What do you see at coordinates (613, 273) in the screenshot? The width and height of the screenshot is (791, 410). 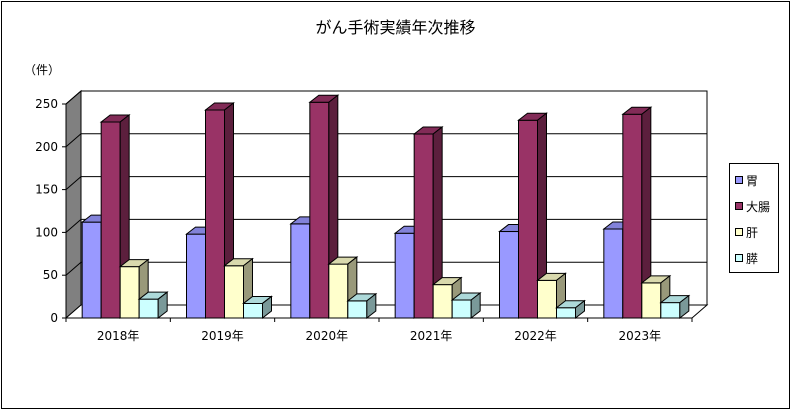 I see `bar-胃-2023年` at bounding box center [613, 273].